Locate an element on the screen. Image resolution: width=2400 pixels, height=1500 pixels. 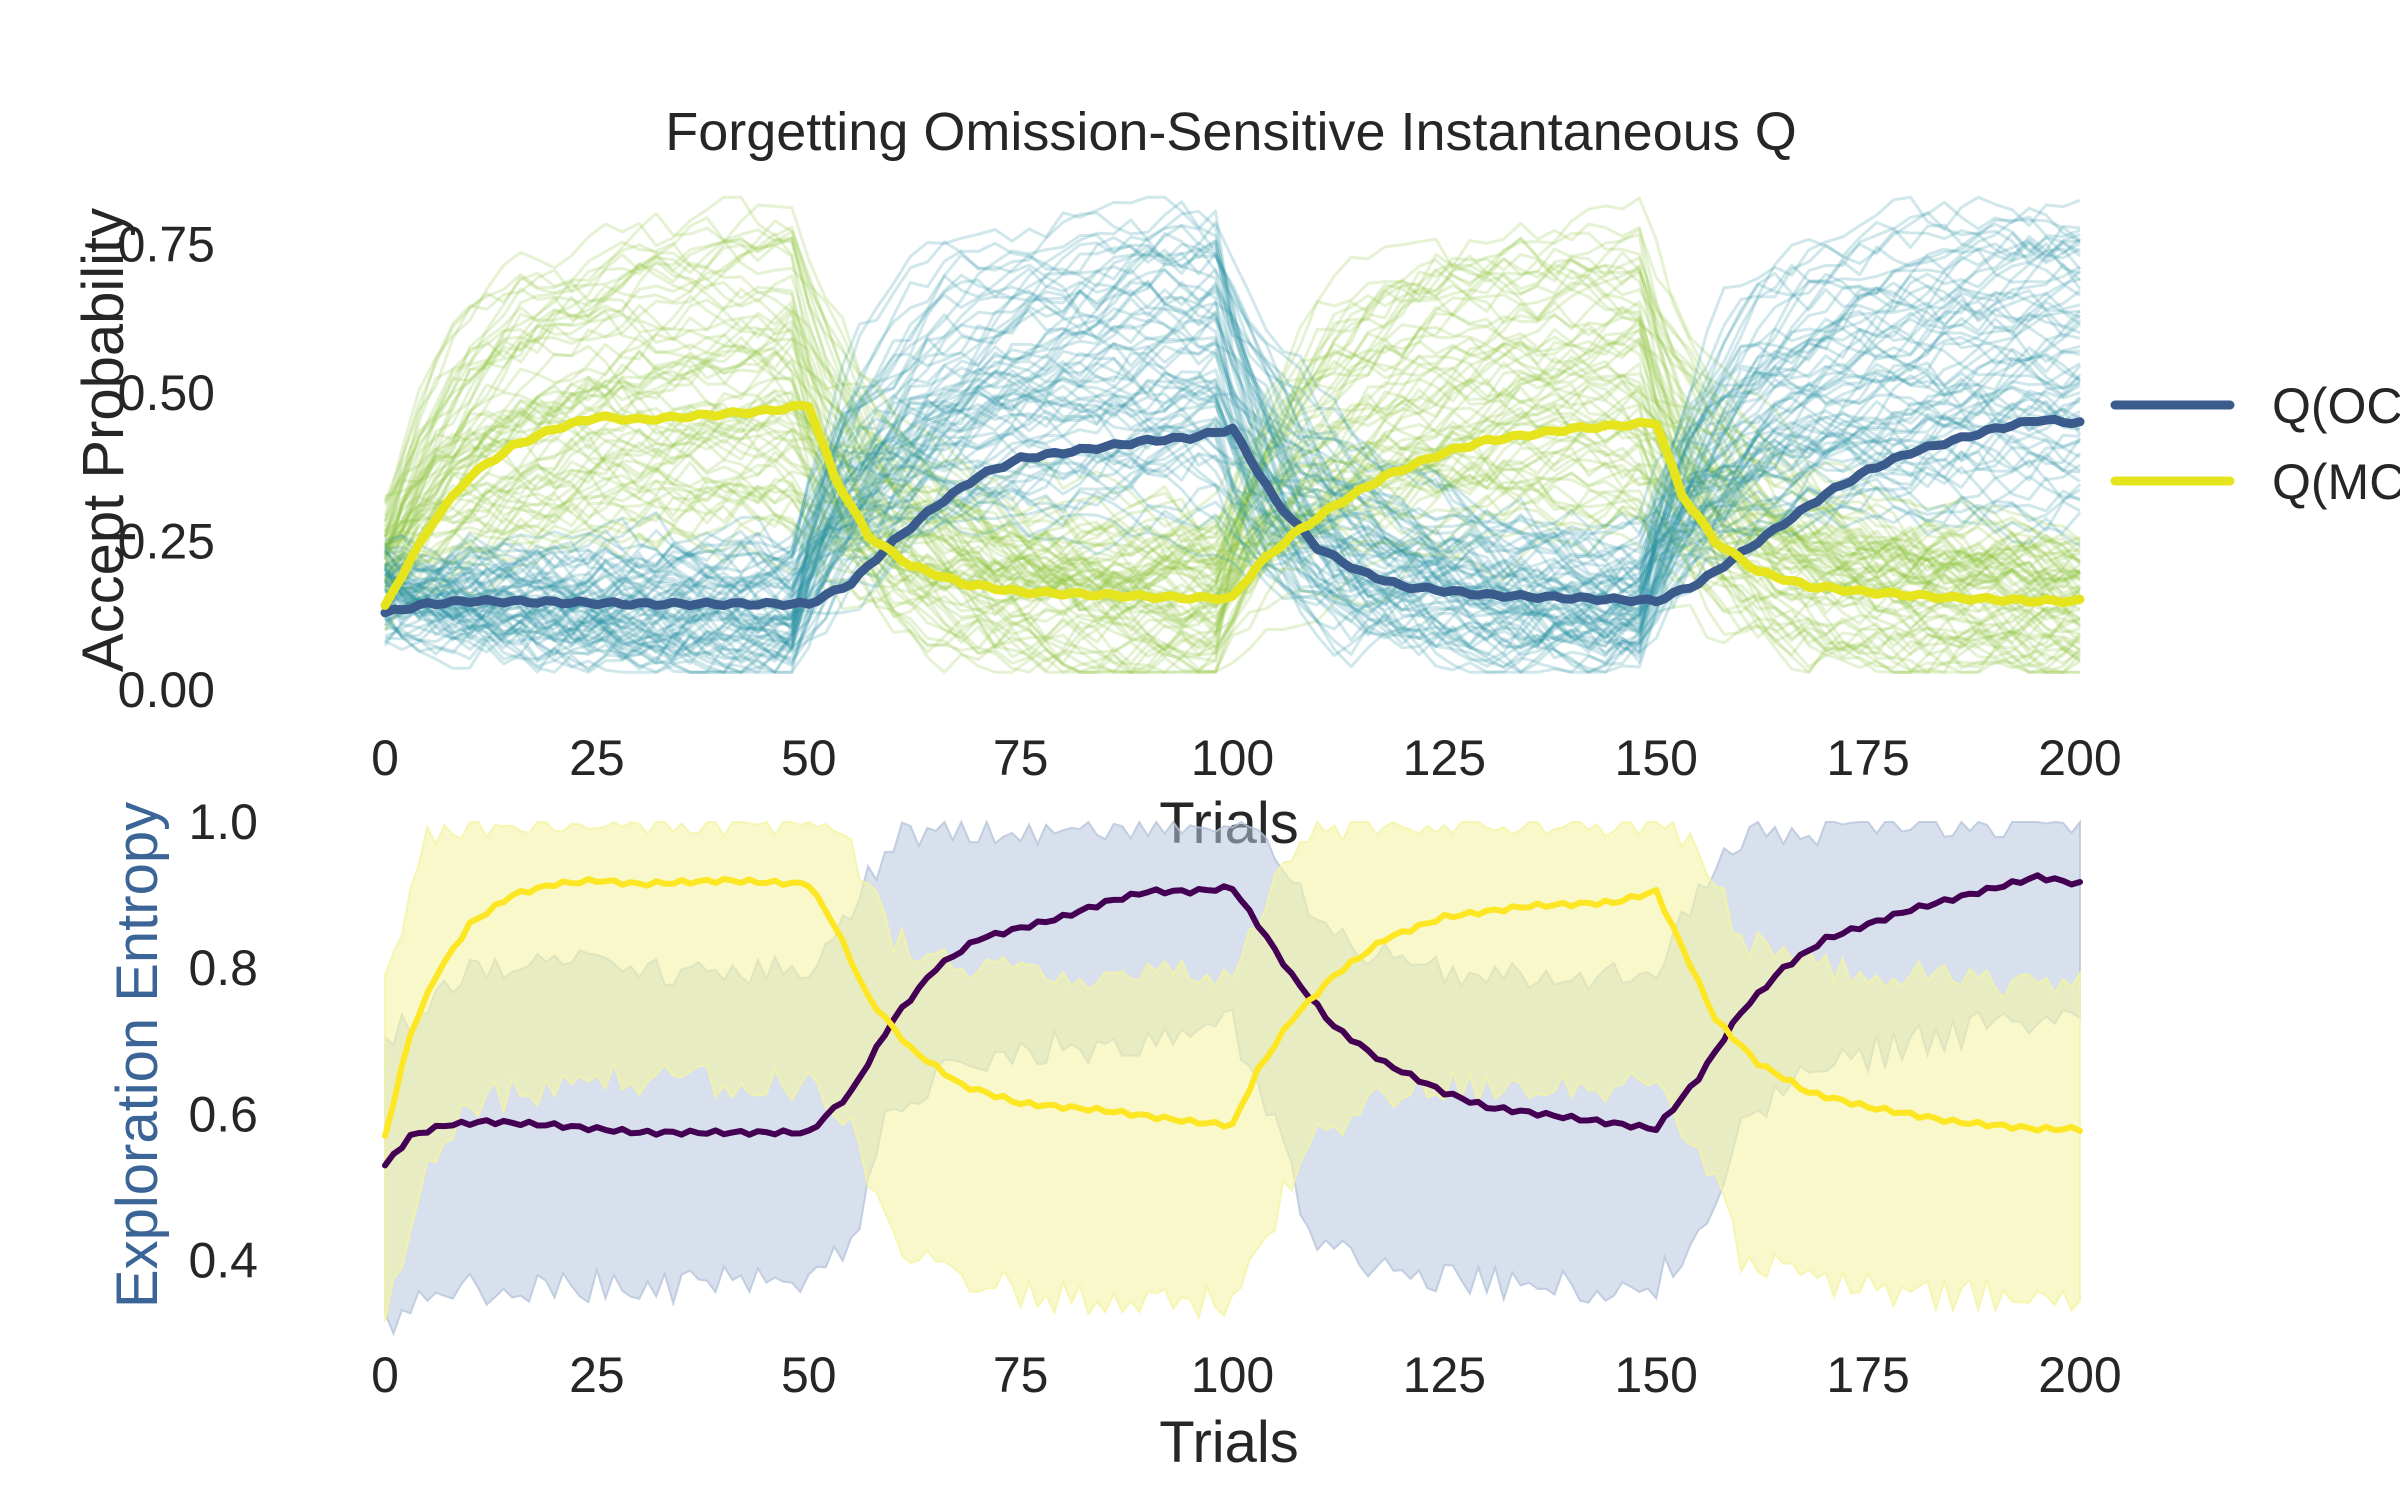
y-tick-label: 0.8 is located at coordinates (223, 968).